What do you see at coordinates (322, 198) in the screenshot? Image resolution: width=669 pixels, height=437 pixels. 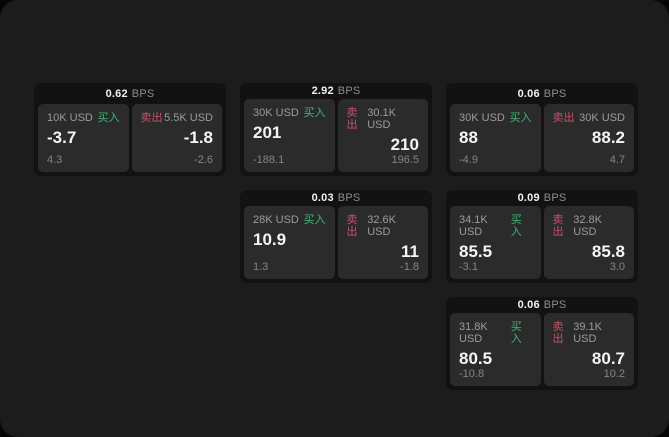 I see `bps-value: 0.03` at bounding box center [322, 198].